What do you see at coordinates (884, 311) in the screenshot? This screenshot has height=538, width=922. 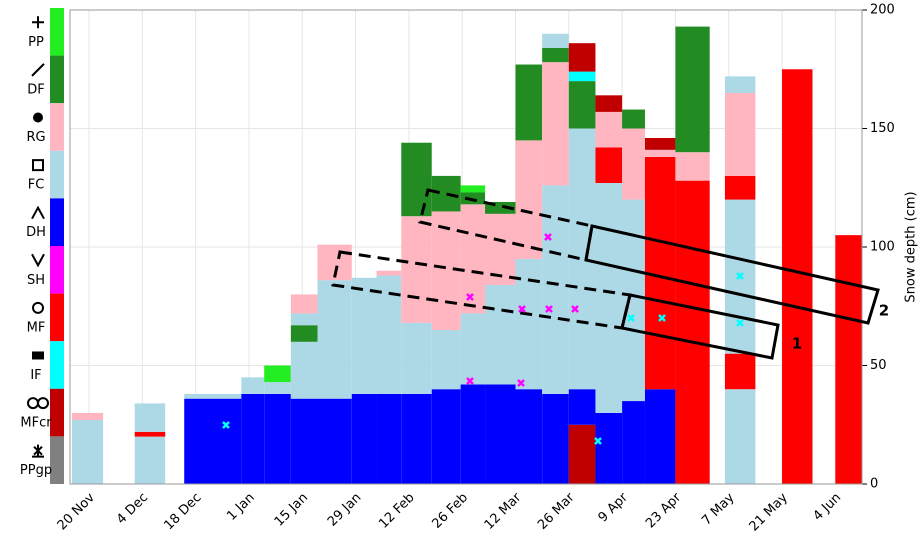 I see `annotation: 2` at bounding box center [884, 311].